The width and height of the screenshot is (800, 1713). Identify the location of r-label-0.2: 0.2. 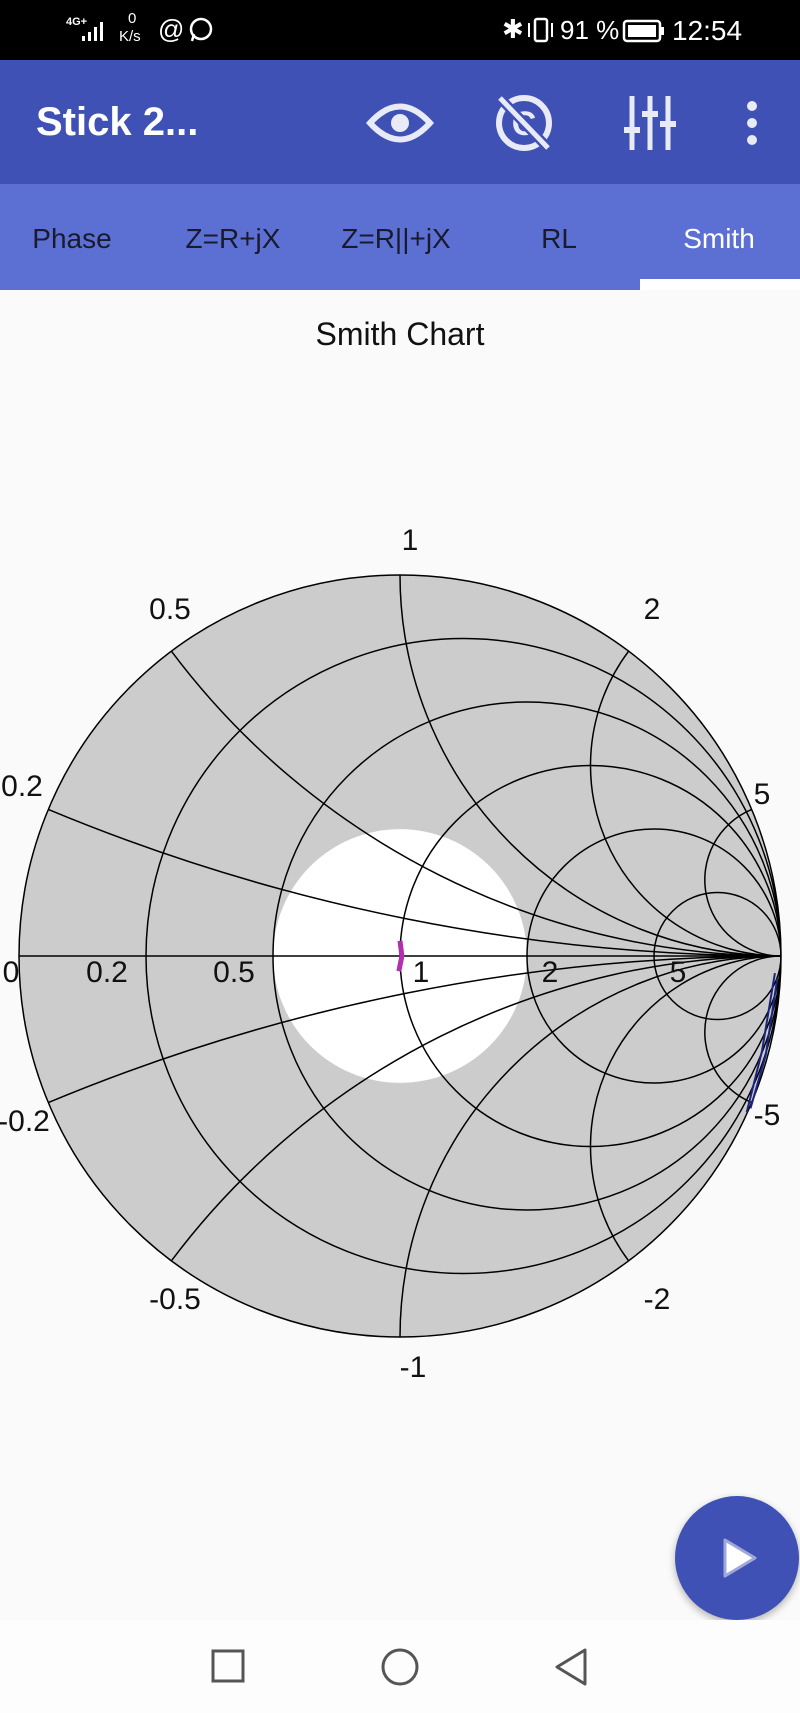
(107, 972).